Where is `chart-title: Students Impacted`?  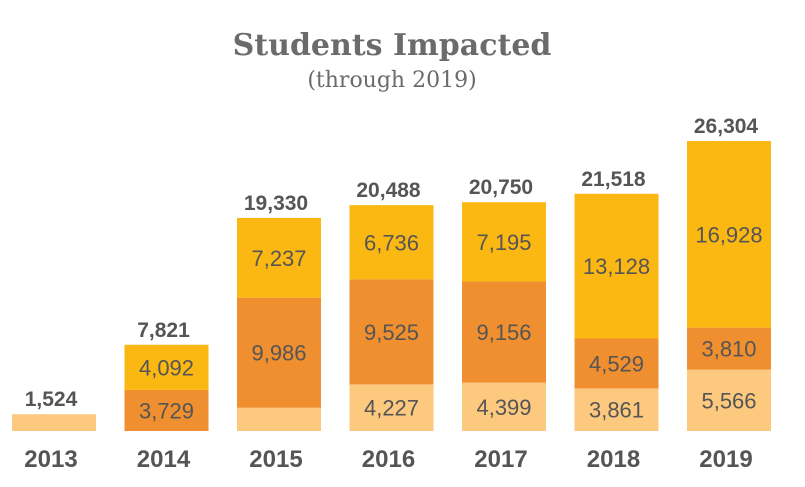
chart-title: Students Impacted is located at coordinates (392, 45).